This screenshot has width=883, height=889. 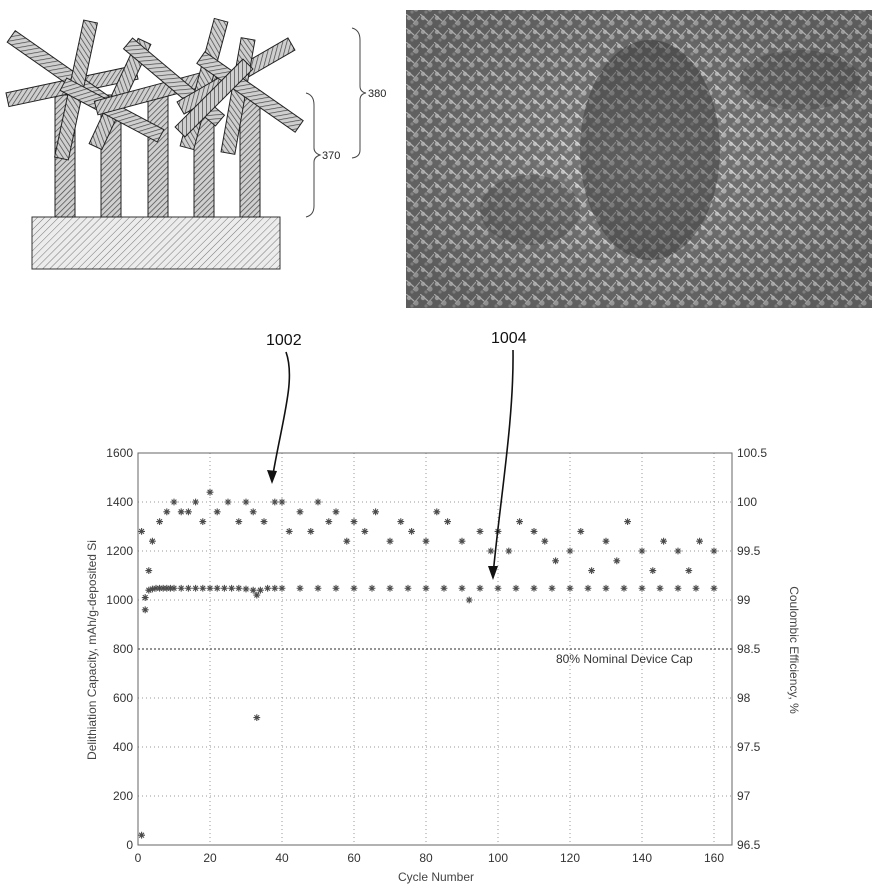 I want to click on y-tick-label: 1200, so click(x=119, y=551).